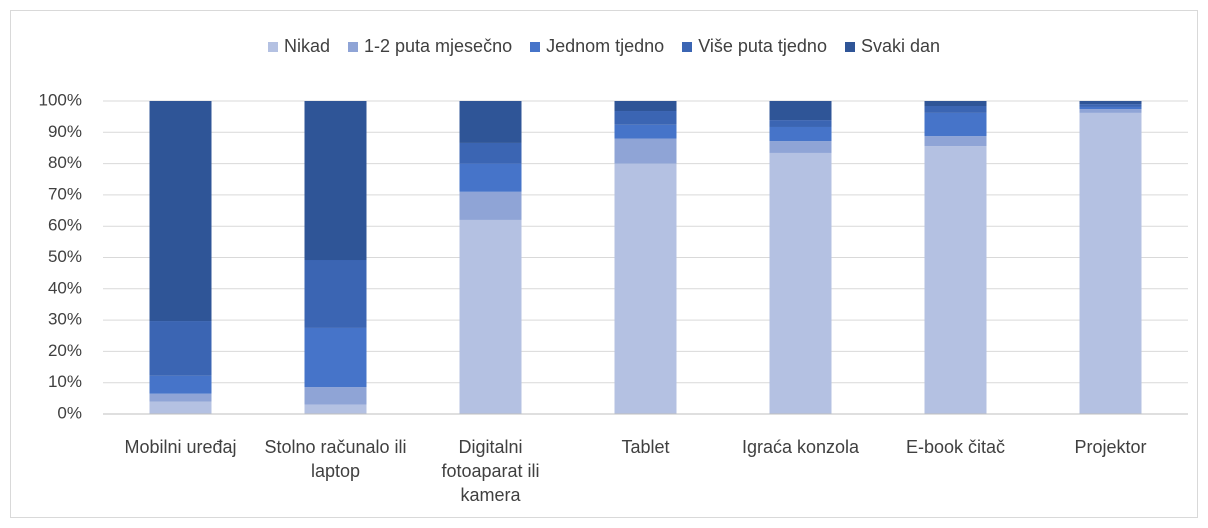 The image size is (1208, 528). I want to click on y-tick-label: 80%, so click(65, 162).